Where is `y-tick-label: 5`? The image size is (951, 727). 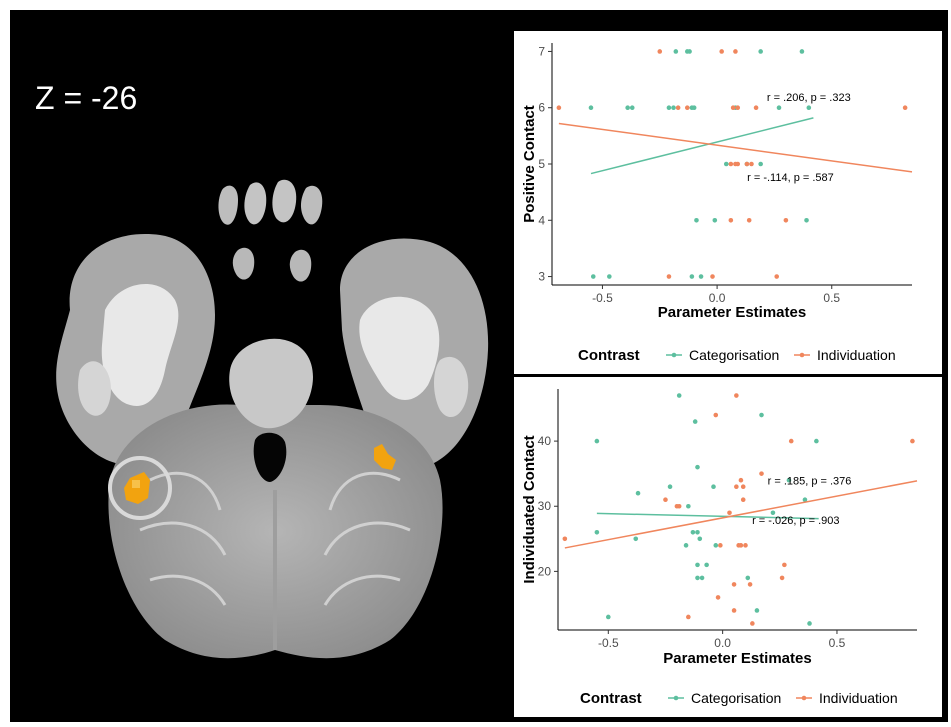
y-tick-label: 5 is located at coordinates (541, 164).